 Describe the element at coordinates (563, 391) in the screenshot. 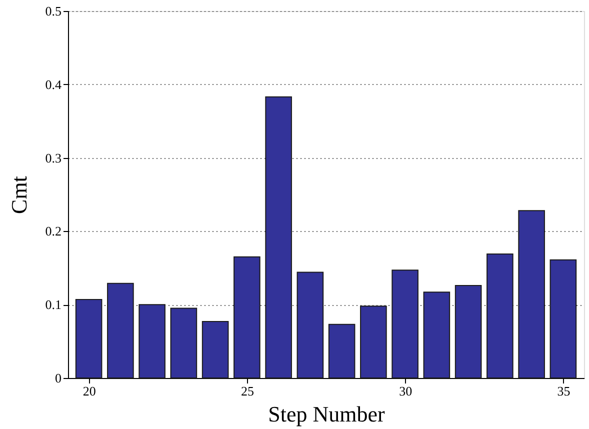

I see `x-tick-label: 35` at that location.